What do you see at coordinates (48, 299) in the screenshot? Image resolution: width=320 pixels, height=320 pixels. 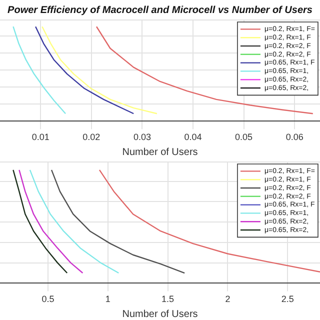 I see `x-tick-label: 0.5` at bounding box center [48, 299].